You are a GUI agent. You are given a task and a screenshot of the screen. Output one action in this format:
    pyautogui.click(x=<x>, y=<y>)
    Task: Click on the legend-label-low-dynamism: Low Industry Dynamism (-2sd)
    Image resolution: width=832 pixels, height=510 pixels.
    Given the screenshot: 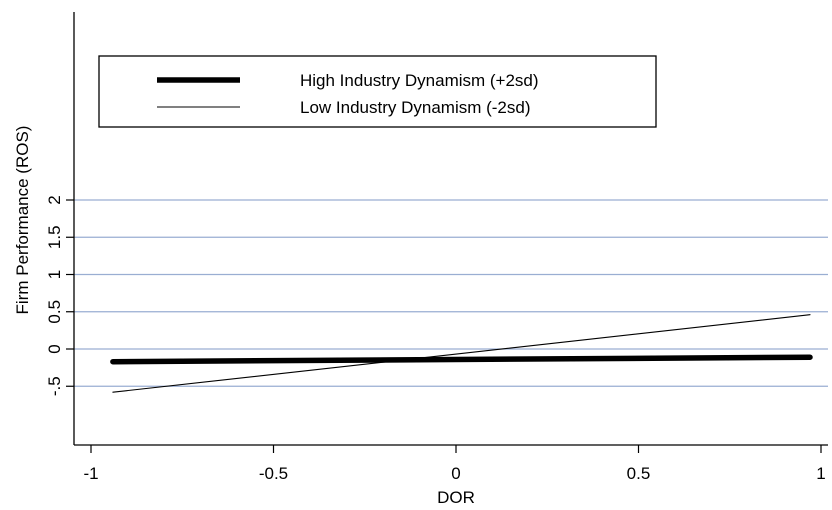 What is the action you would take?
    pyautogui.click(x=415, y=107)
    